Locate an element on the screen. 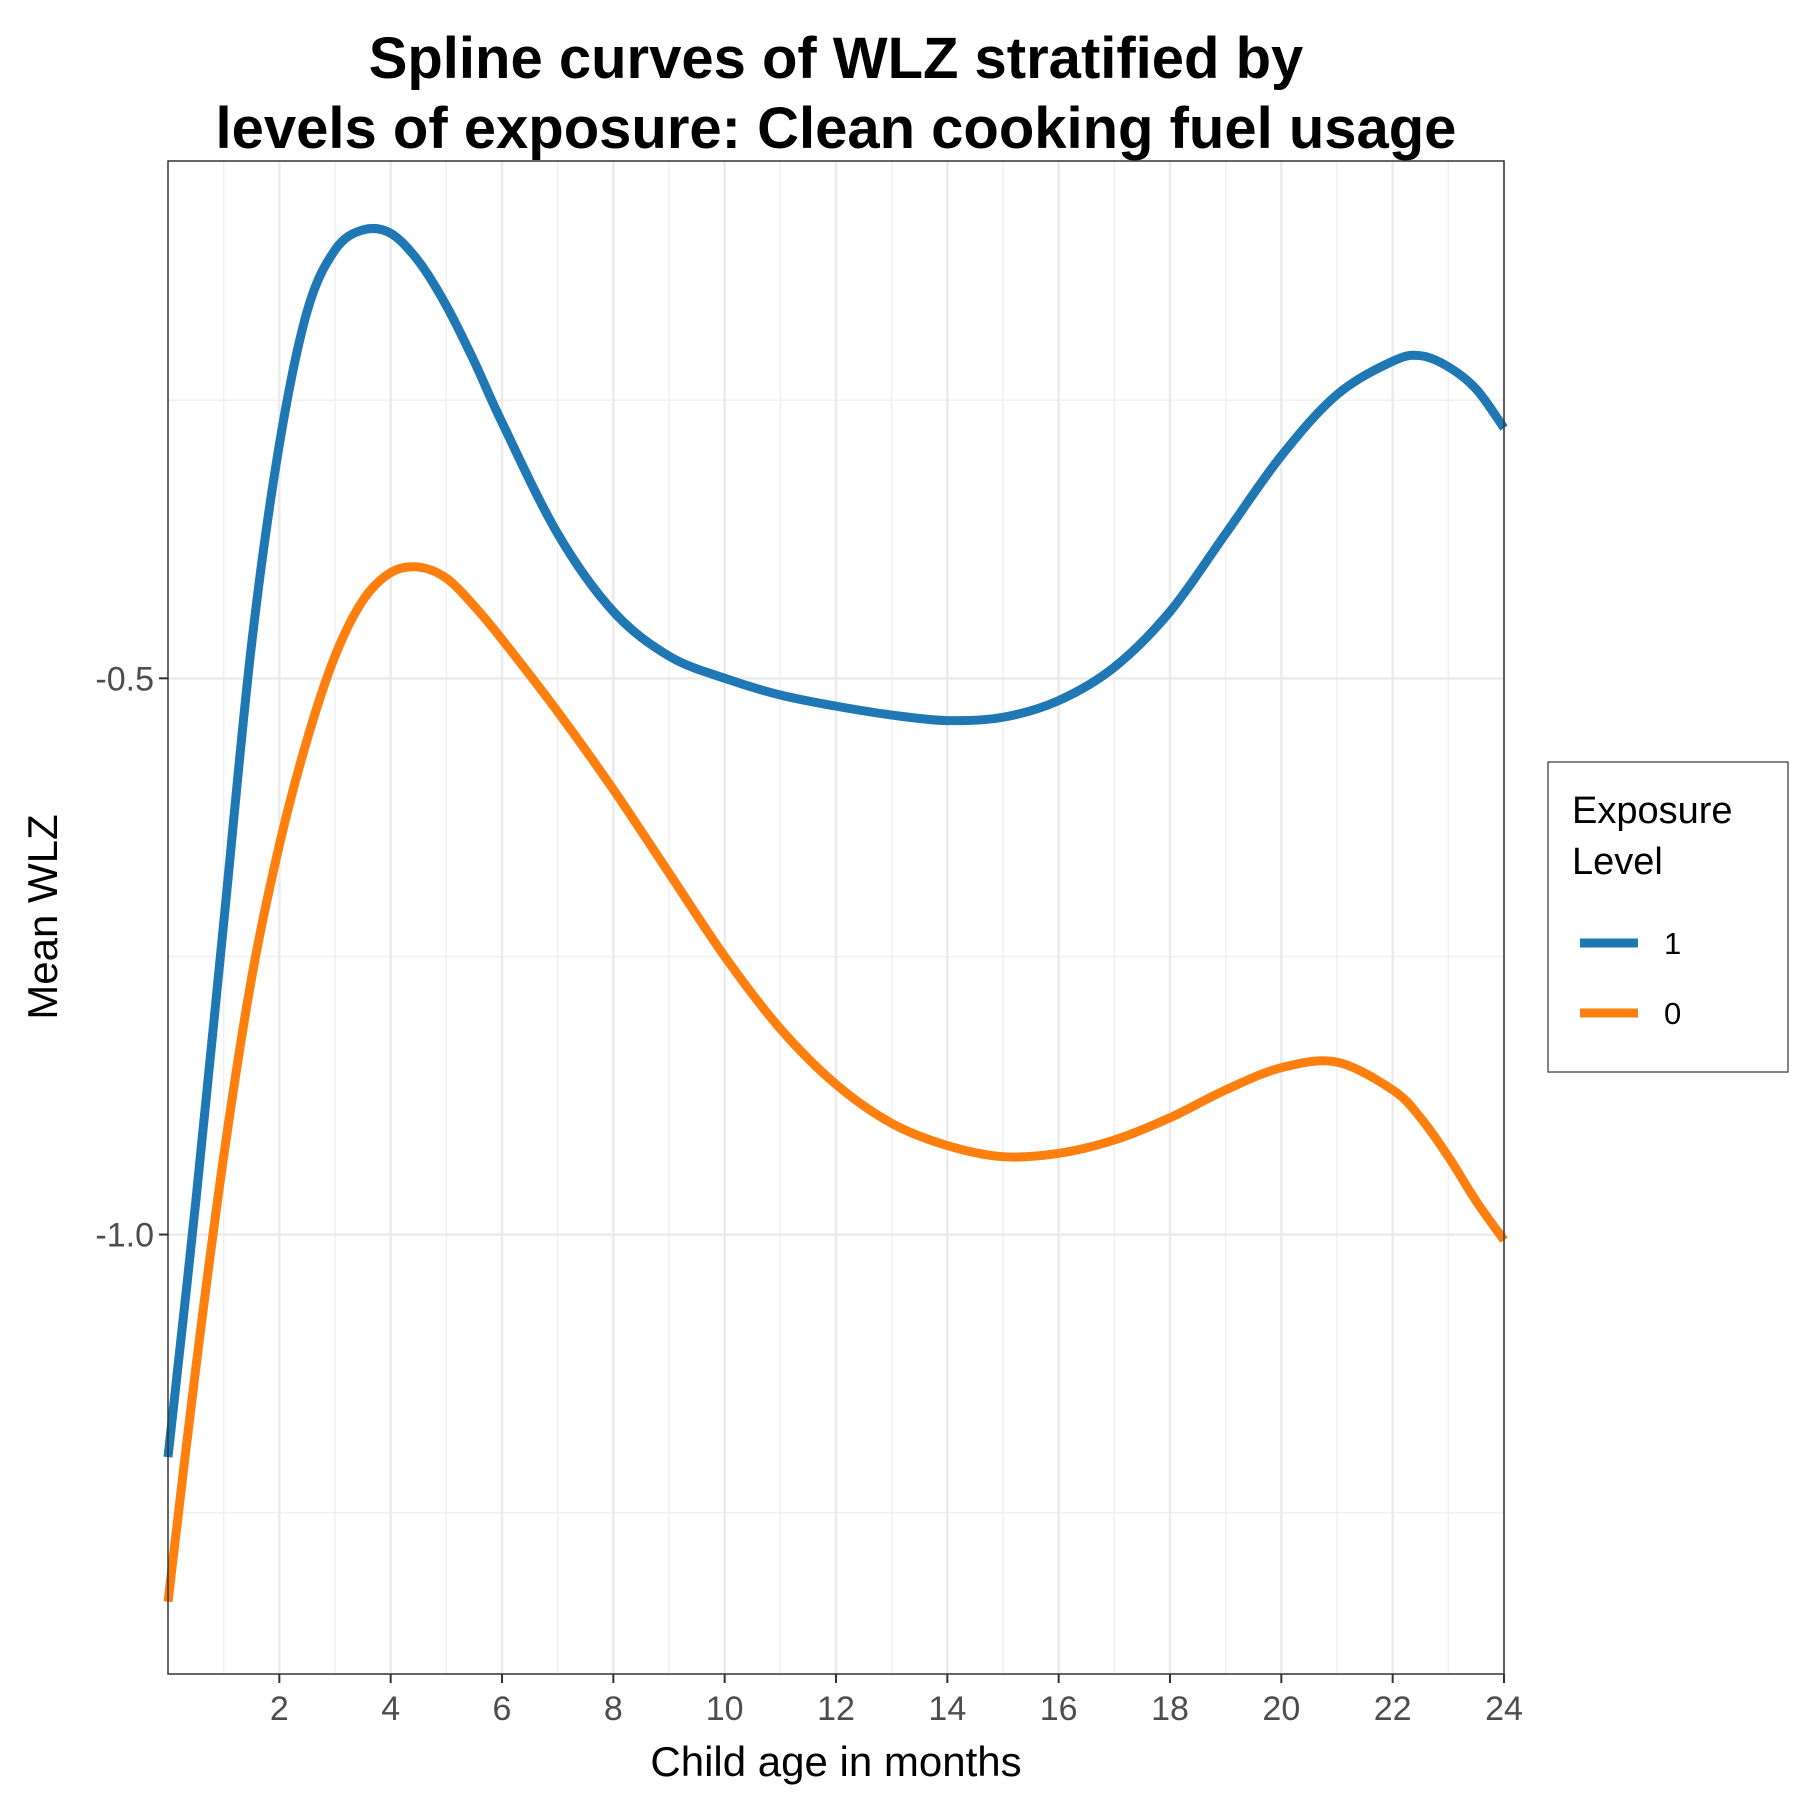  x-tick-label: 6 is located at coordinates (502, 1709).